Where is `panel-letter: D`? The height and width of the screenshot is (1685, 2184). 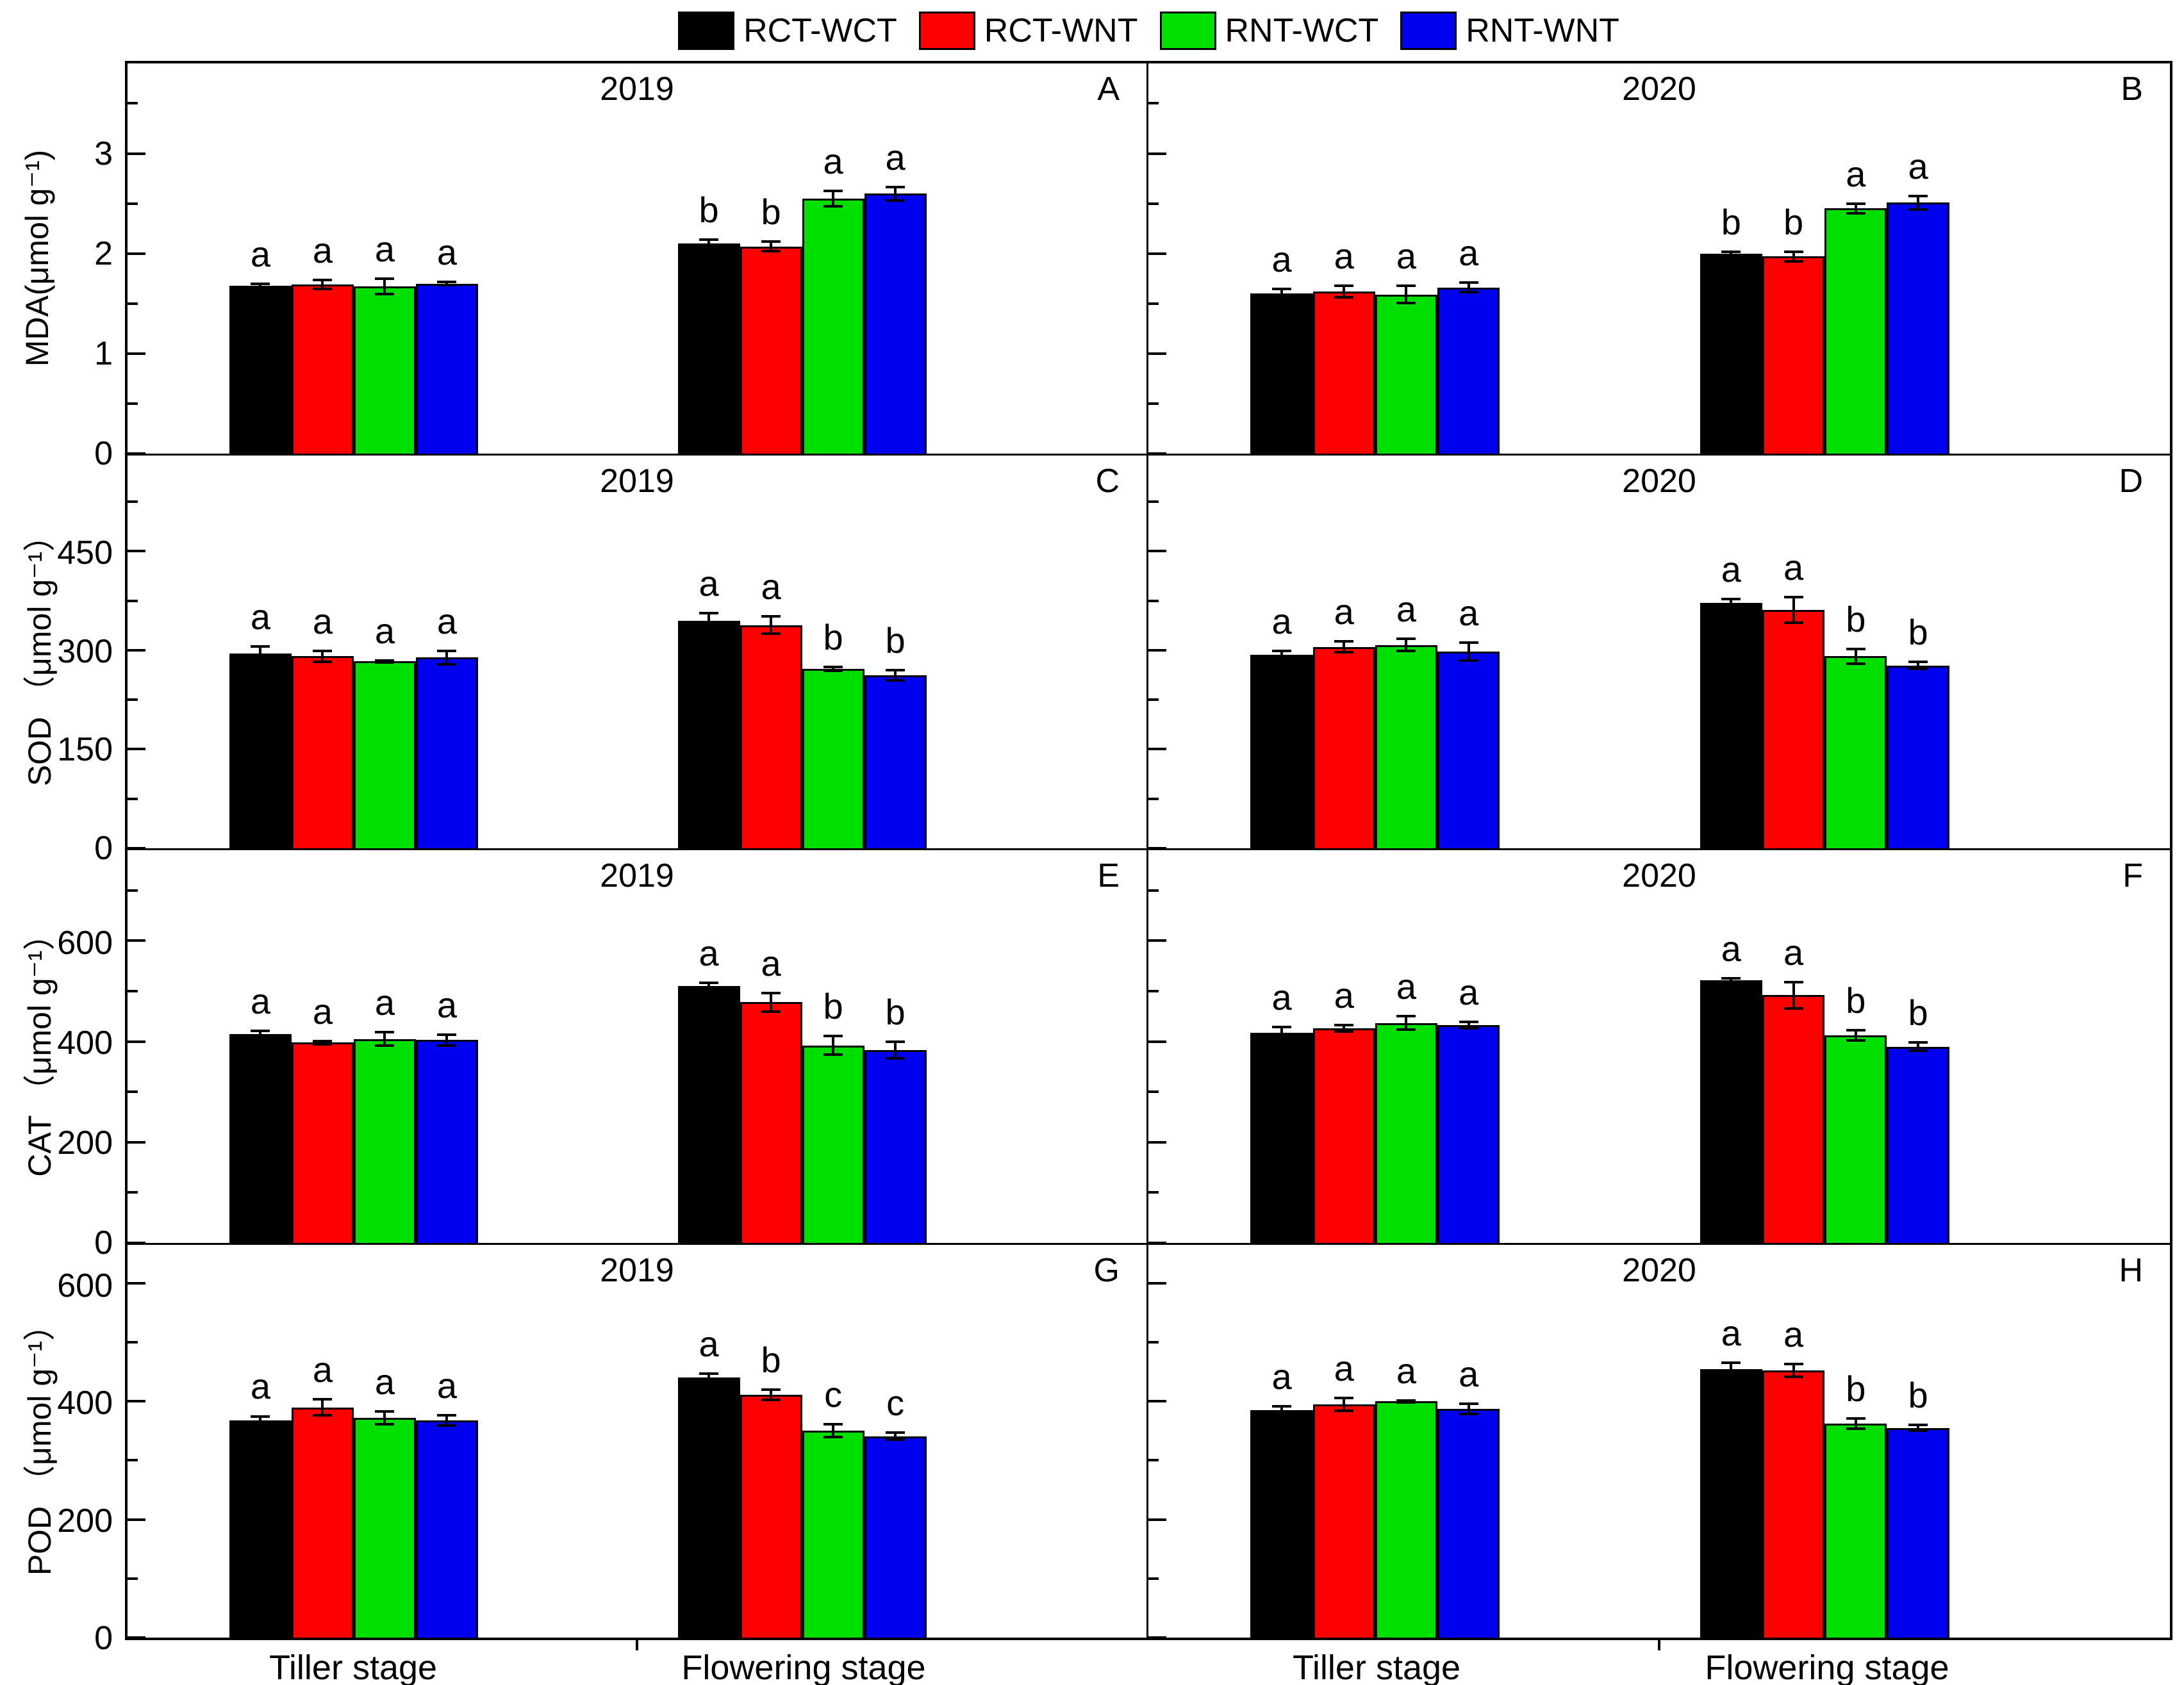
panel-letter: D is located at coordinates (2131, 481).